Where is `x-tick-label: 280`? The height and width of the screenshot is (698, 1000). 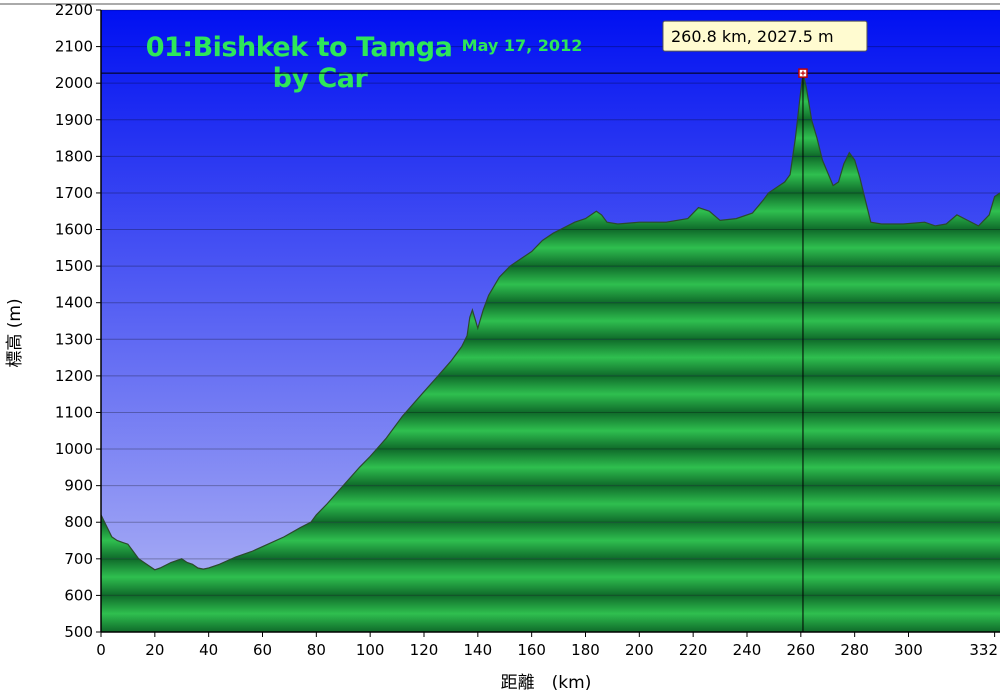
x-tick-label: 280 is located at coordinates (854, 650).